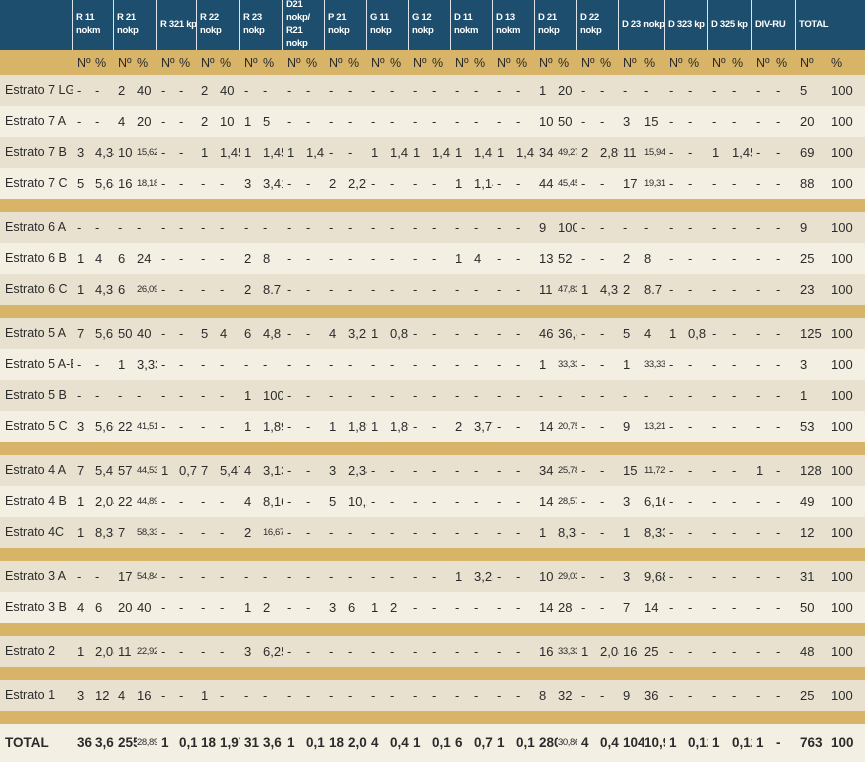 The image size is (865, 762). Describe the element at coordinates (304, 25) in the screenshot. I see `column-header: D21 nokp/ R21 nokp` at that location.